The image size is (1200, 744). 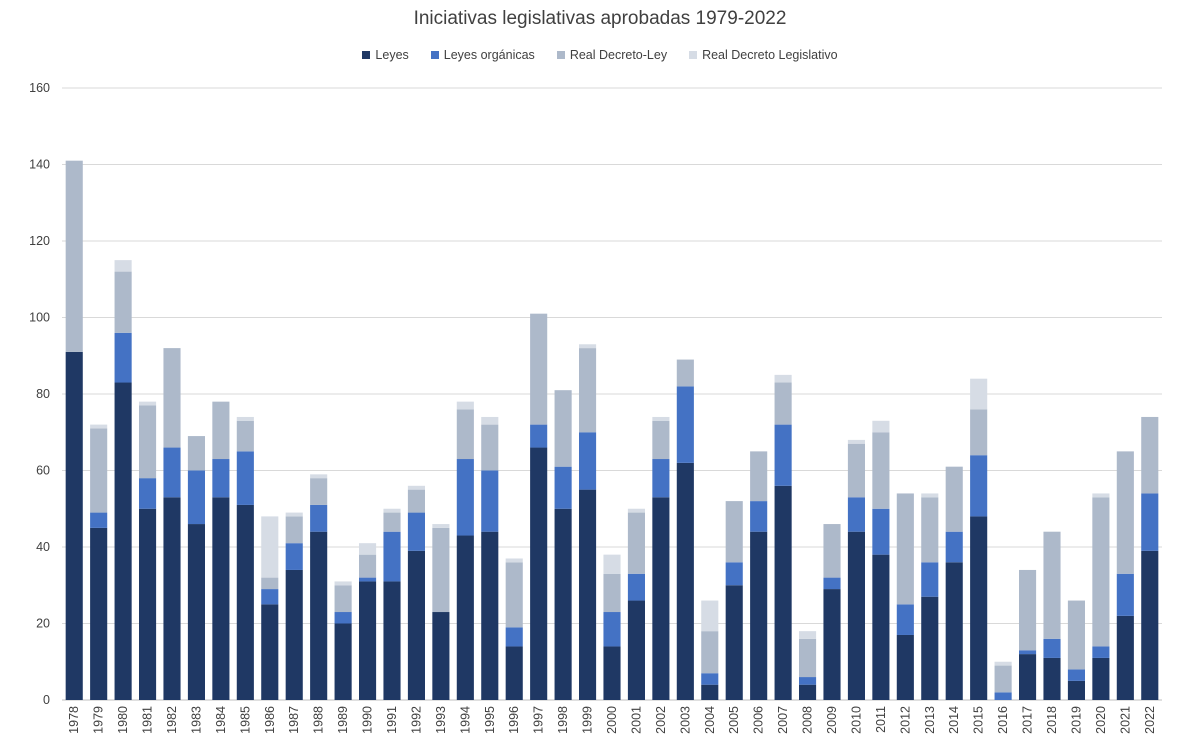 I want to click on x-tick-label: 2011, so click(x=881, y=719).